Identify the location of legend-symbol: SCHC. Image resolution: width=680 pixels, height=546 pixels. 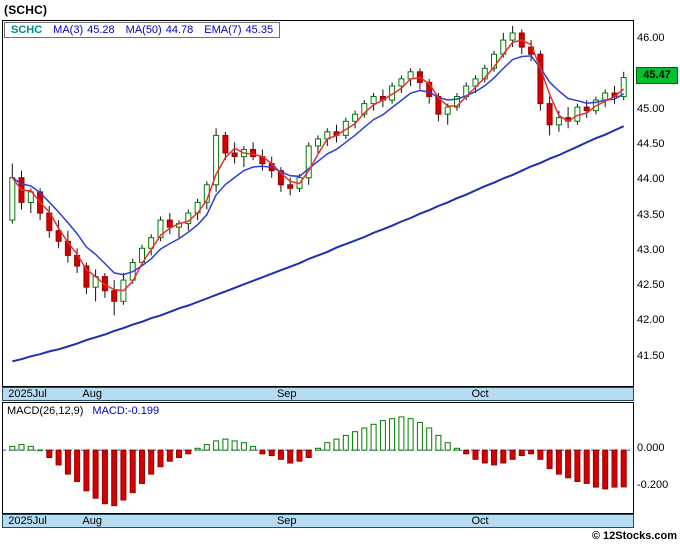
(27, 30).